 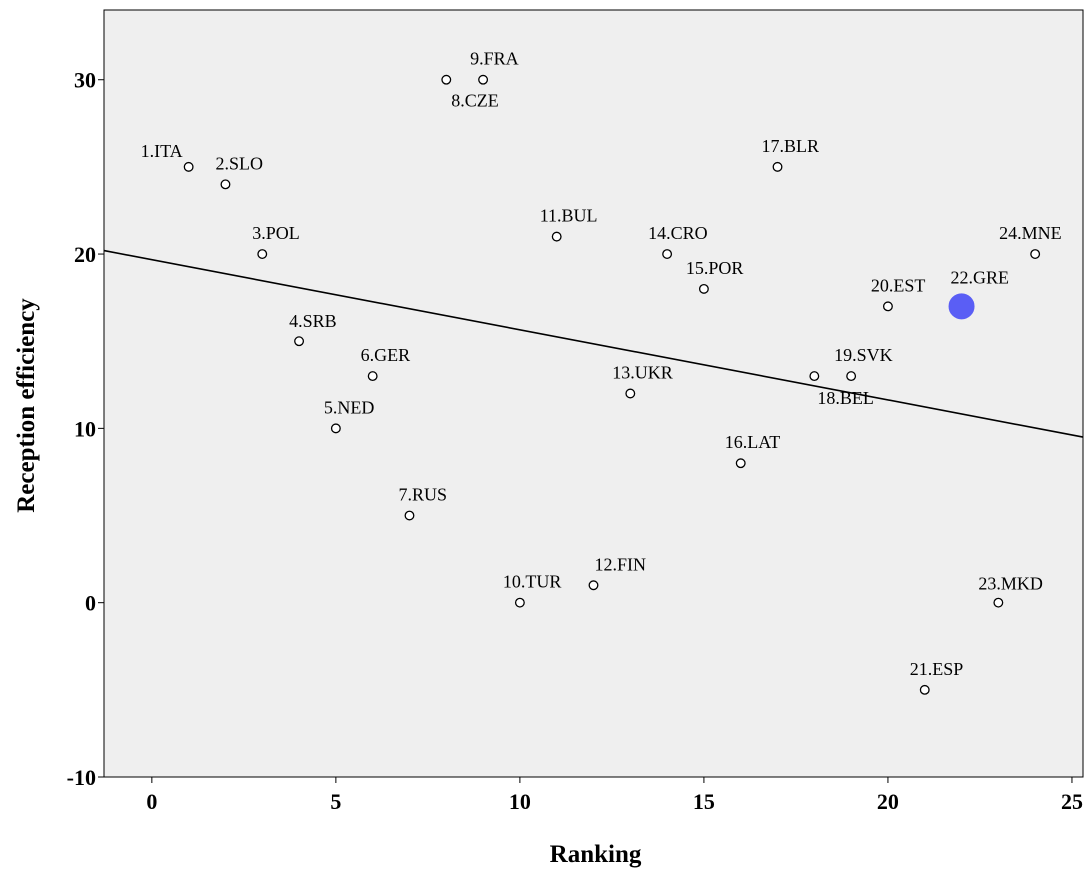 I want to click on y-axis-title: Reception efficiency, so click(x=26, y=405).